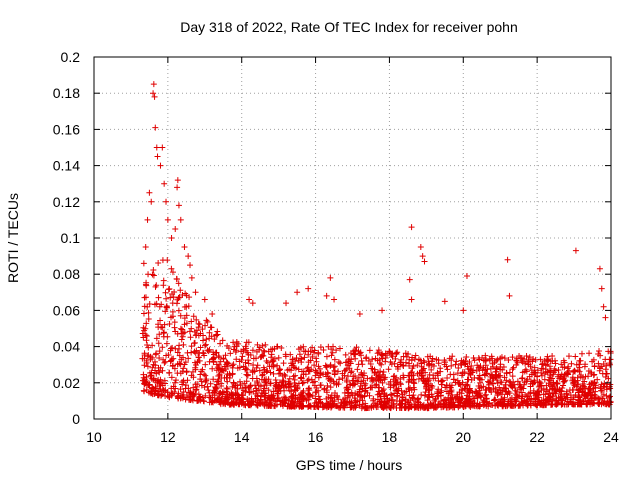 Image resolution: width=640 pixels, height=480 pixels. Describe the element at coordinates (66, 383) in the screenshot. I see `y-tick-label: 0.02` at that location.